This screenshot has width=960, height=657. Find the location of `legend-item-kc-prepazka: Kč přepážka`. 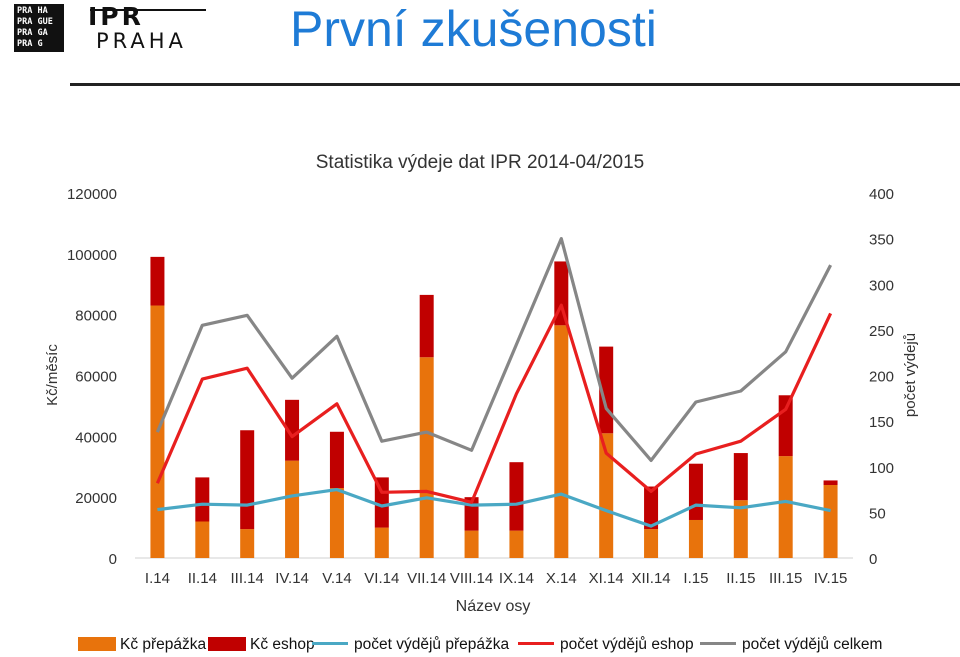

legend-item-kc-prepazka: Kč přepážka is located at coordinates (142, 645).